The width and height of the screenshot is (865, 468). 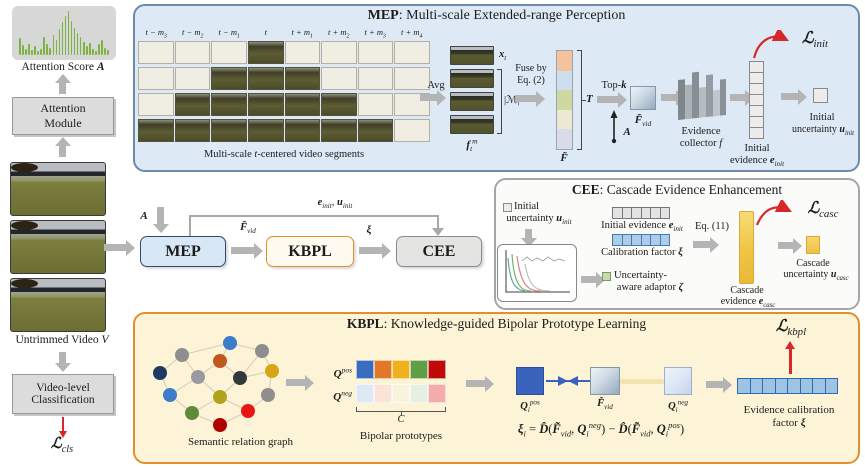 I want to click on arrow-matching-to-factor, so click(x=714, y=384).